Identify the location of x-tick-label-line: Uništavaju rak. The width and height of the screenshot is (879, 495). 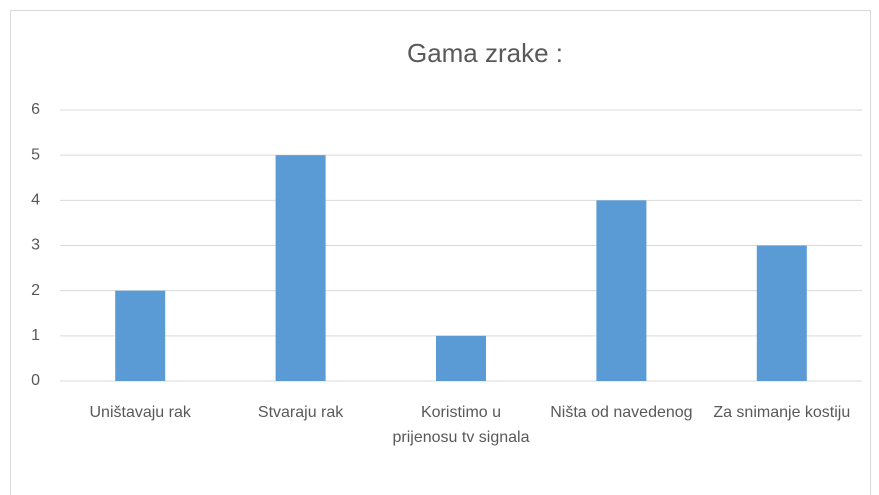
(141, 412).